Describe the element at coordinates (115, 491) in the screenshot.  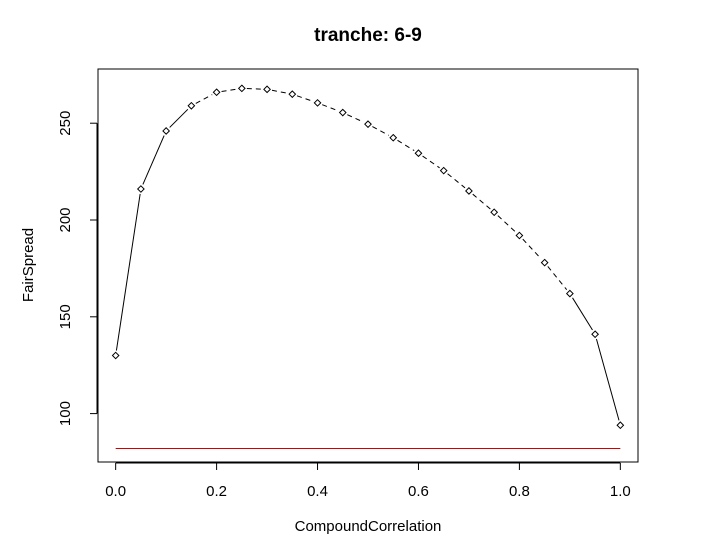
I see `x-tick-label: 0.0` at that location.